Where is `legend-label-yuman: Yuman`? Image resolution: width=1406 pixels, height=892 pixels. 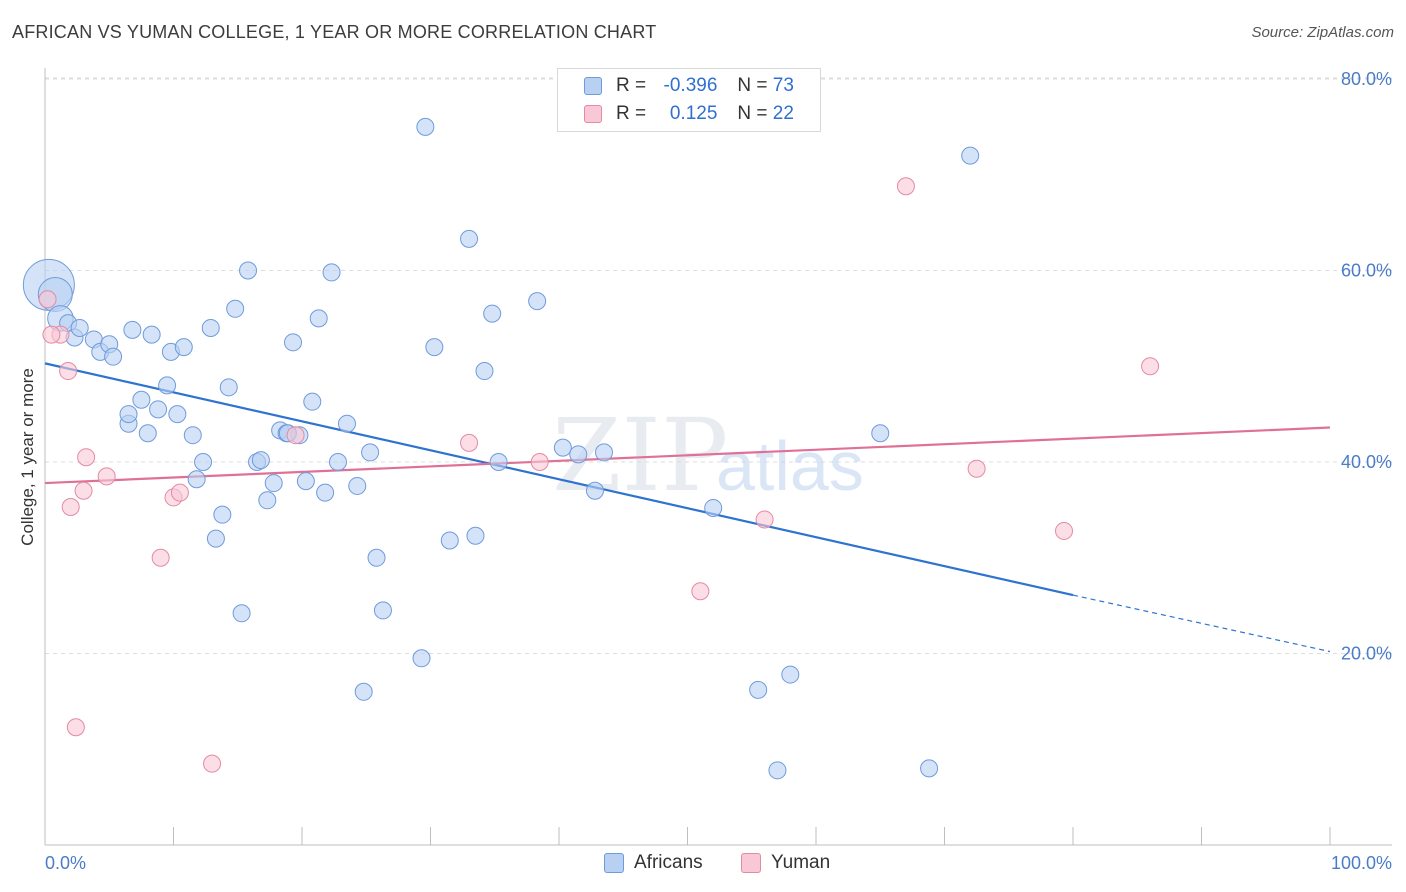 legend-label-yuman: Yuman is located at coordinates (801, 862).